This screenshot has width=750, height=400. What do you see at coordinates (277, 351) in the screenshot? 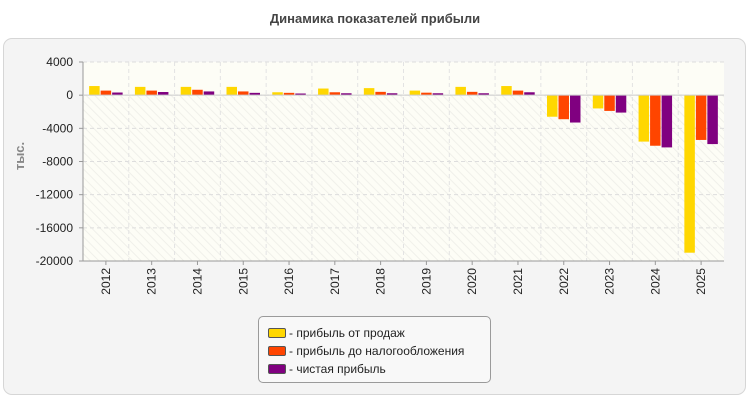
I see `legend-swatch-pretax-profit` at bounding box center [277, 351].